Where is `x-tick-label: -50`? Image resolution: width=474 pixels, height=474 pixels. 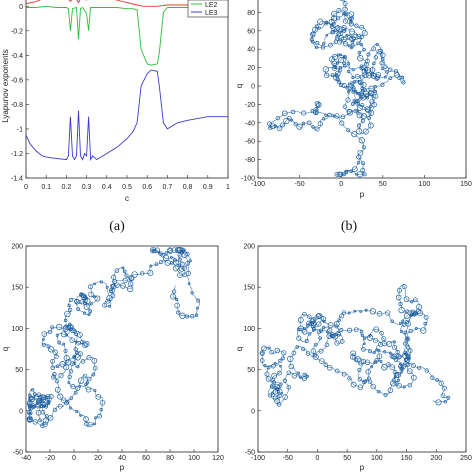 x-tick-label: -50 is located at coordinates (288, 458).